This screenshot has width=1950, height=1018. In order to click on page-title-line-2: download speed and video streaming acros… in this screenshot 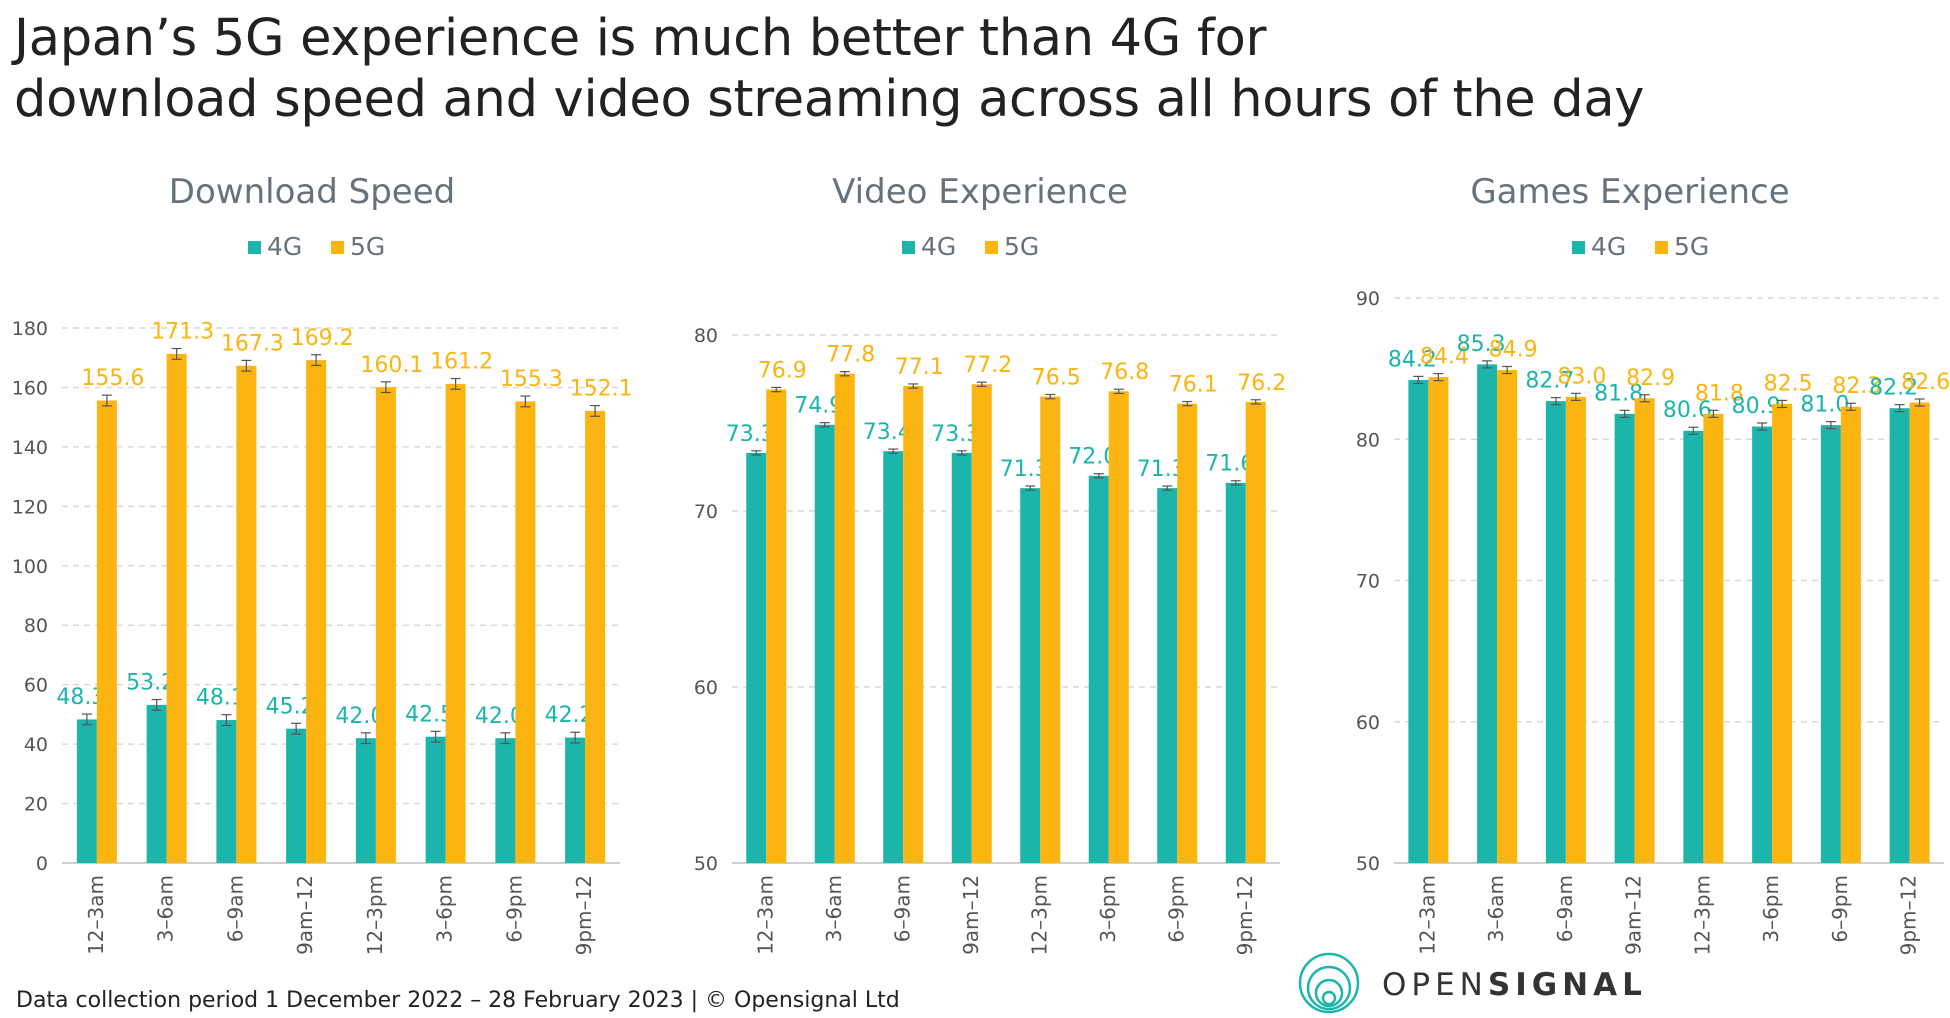, I will do `click(829, 99)`.